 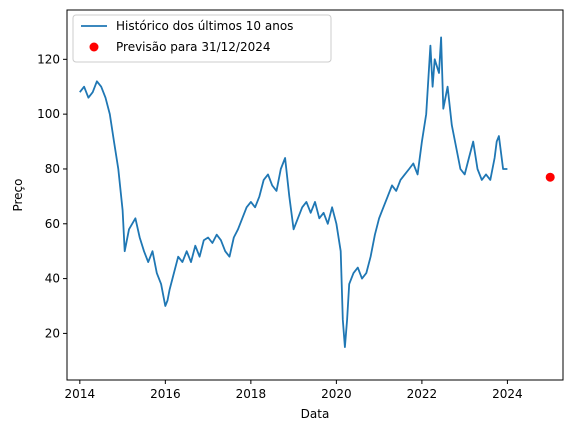 What do you see at coordinates (550, 177) in the screenshot?
I see `forecast-point` at bounding box center [550, 177].